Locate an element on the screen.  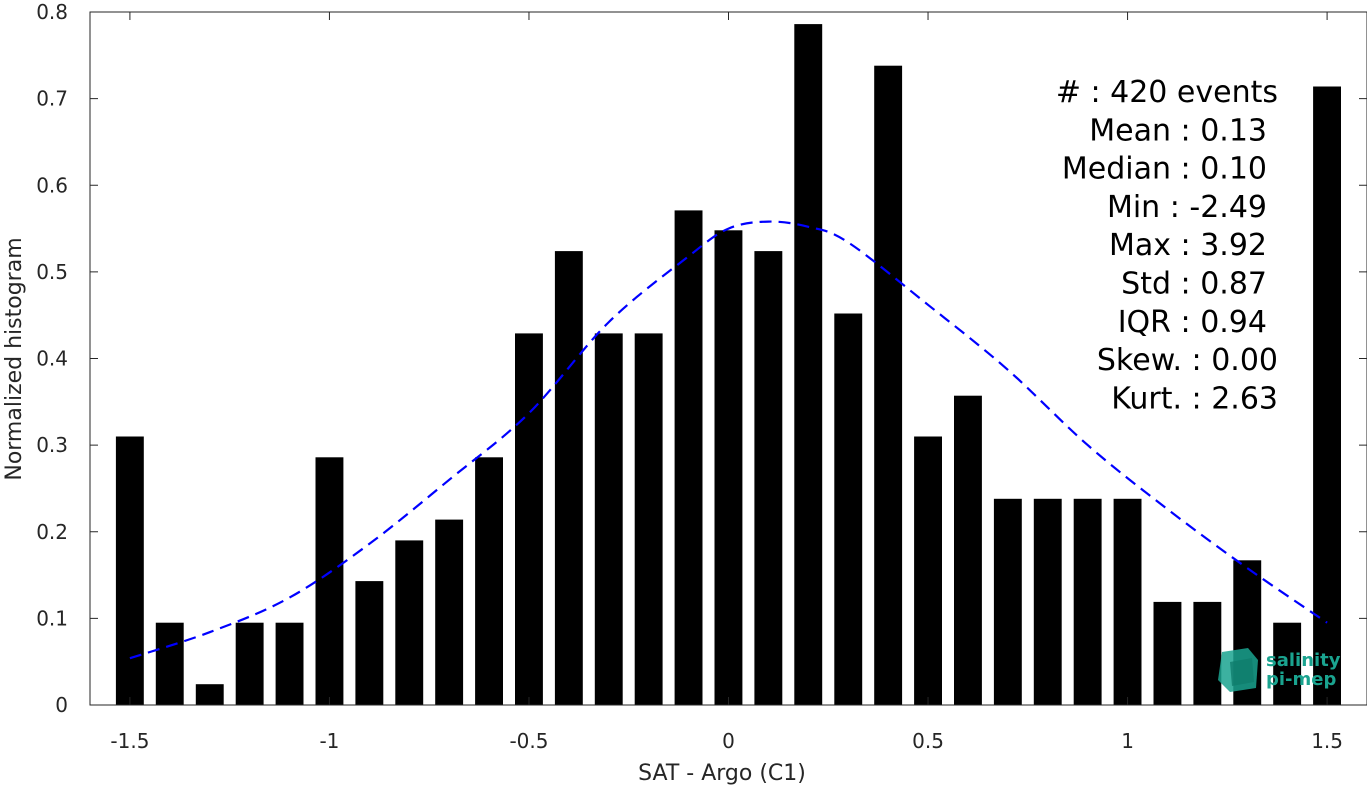
y-tick-label: 0.2 is located at coordinates (52, 532).